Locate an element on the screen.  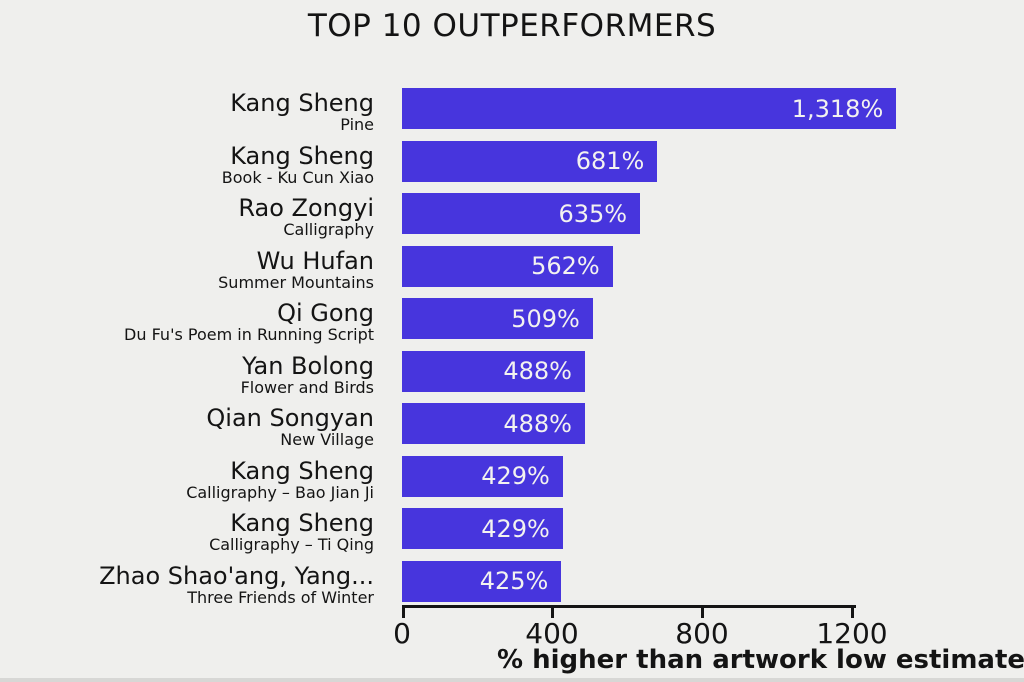
bar-value-label: 1,318% is located at coordinates (837, 108).